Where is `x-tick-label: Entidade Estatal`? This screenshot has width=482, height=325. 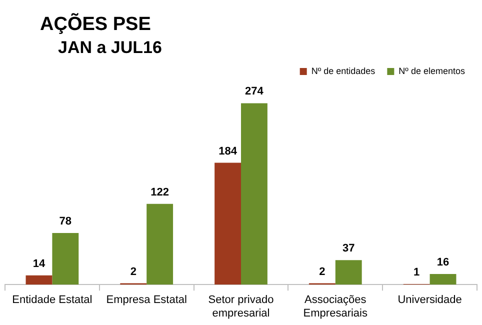
x-tick-label: Entidade Estatal is located at coordinates (52, 300).